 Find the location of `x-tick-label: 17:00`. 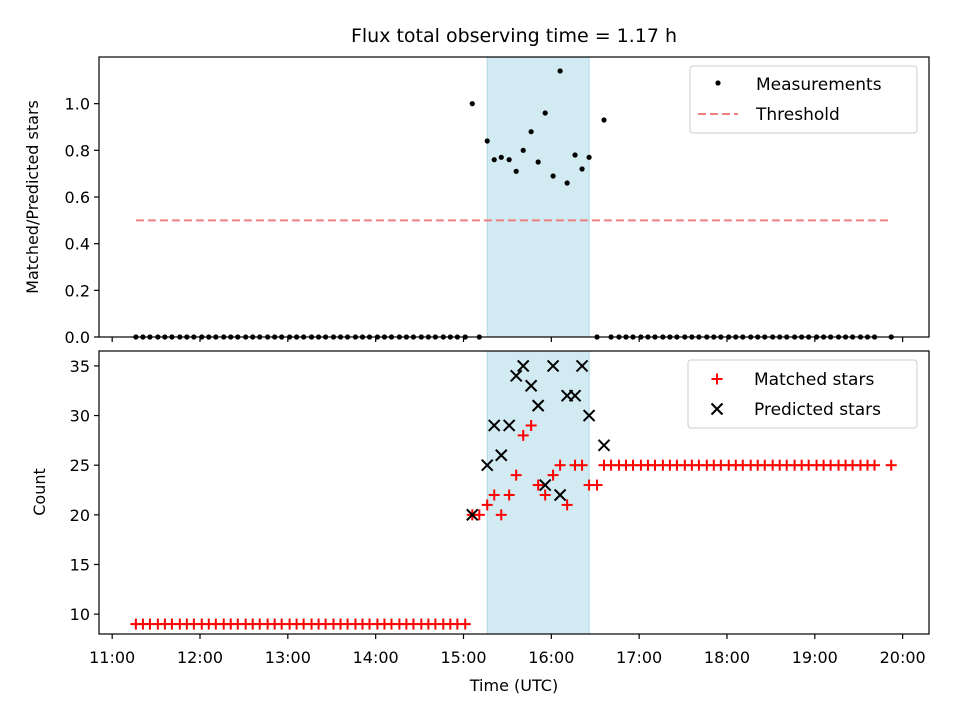

x-tick-label: 17:00 is located at coordinates (639, 657).